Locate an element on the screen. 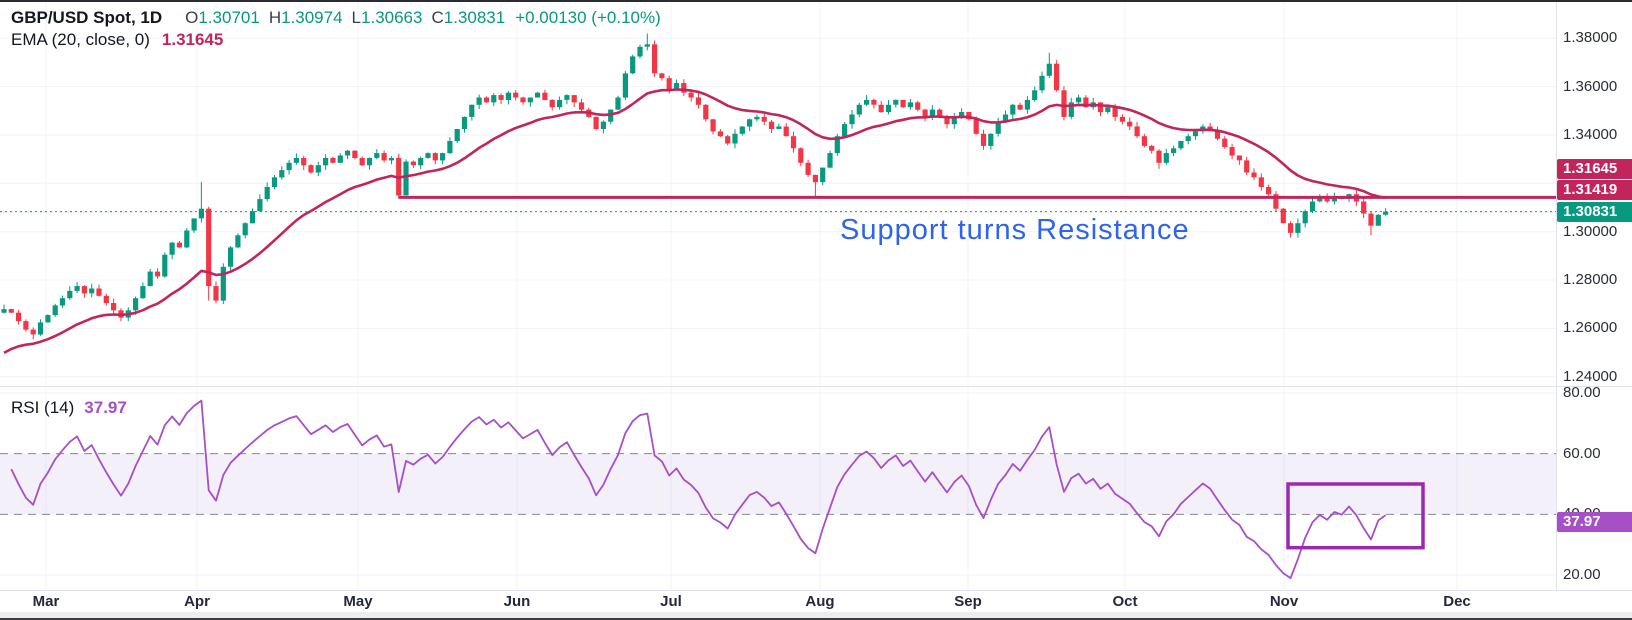  price-tick-label: 1.34000 is located at coordinates (1590, 134).